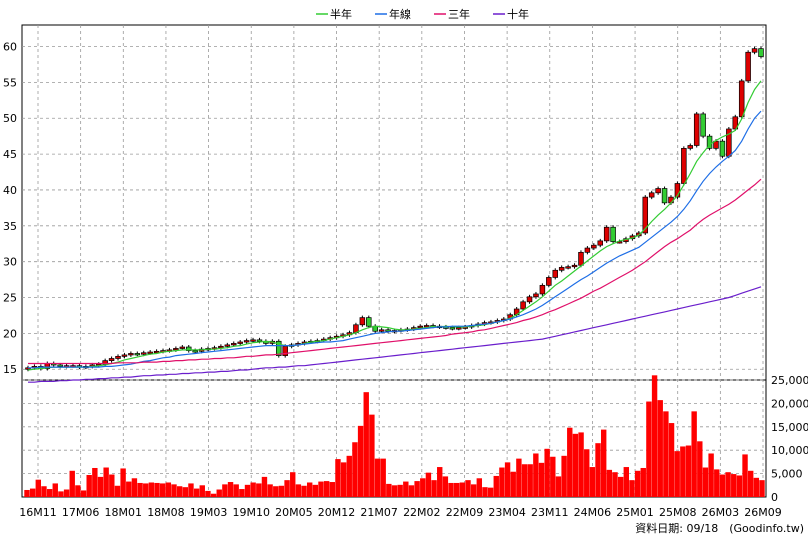 The height and width of the screenshot is (540, 808). I want to click on x-tick-label: 17M06, so click(81, 512).